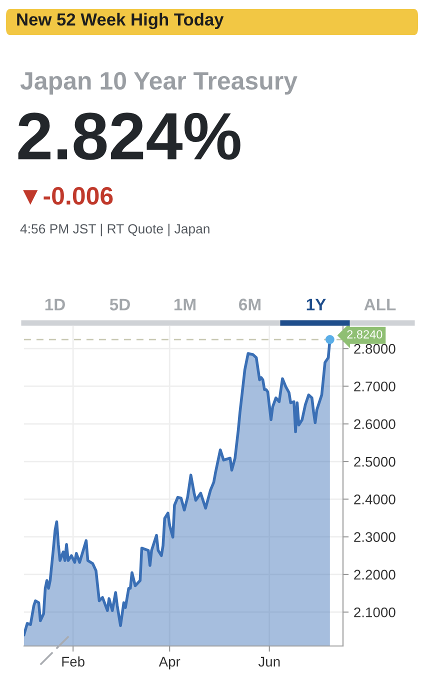 The image size is (422, 680). I want to click on text: 6M, so click(249, 304).